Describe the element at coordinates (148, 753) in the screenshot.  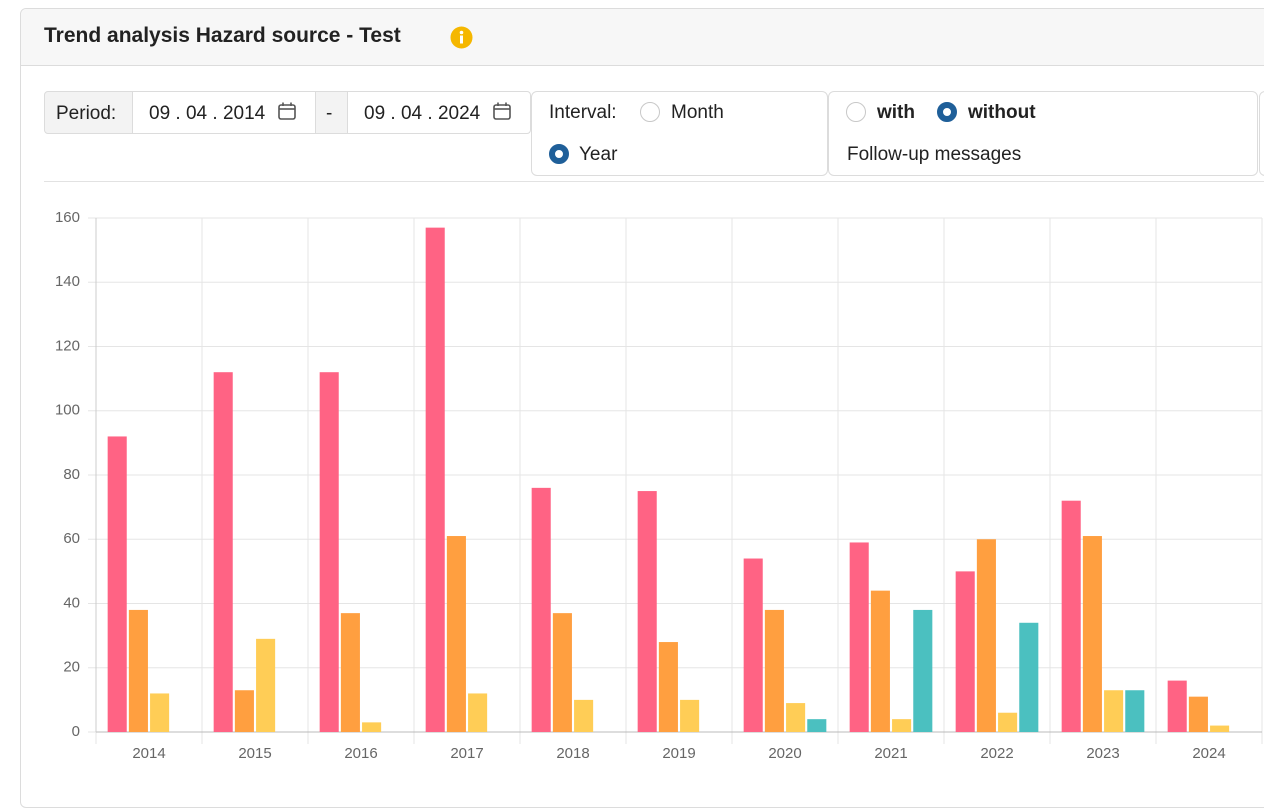
I see `x-tick-label: 2014` at that location.